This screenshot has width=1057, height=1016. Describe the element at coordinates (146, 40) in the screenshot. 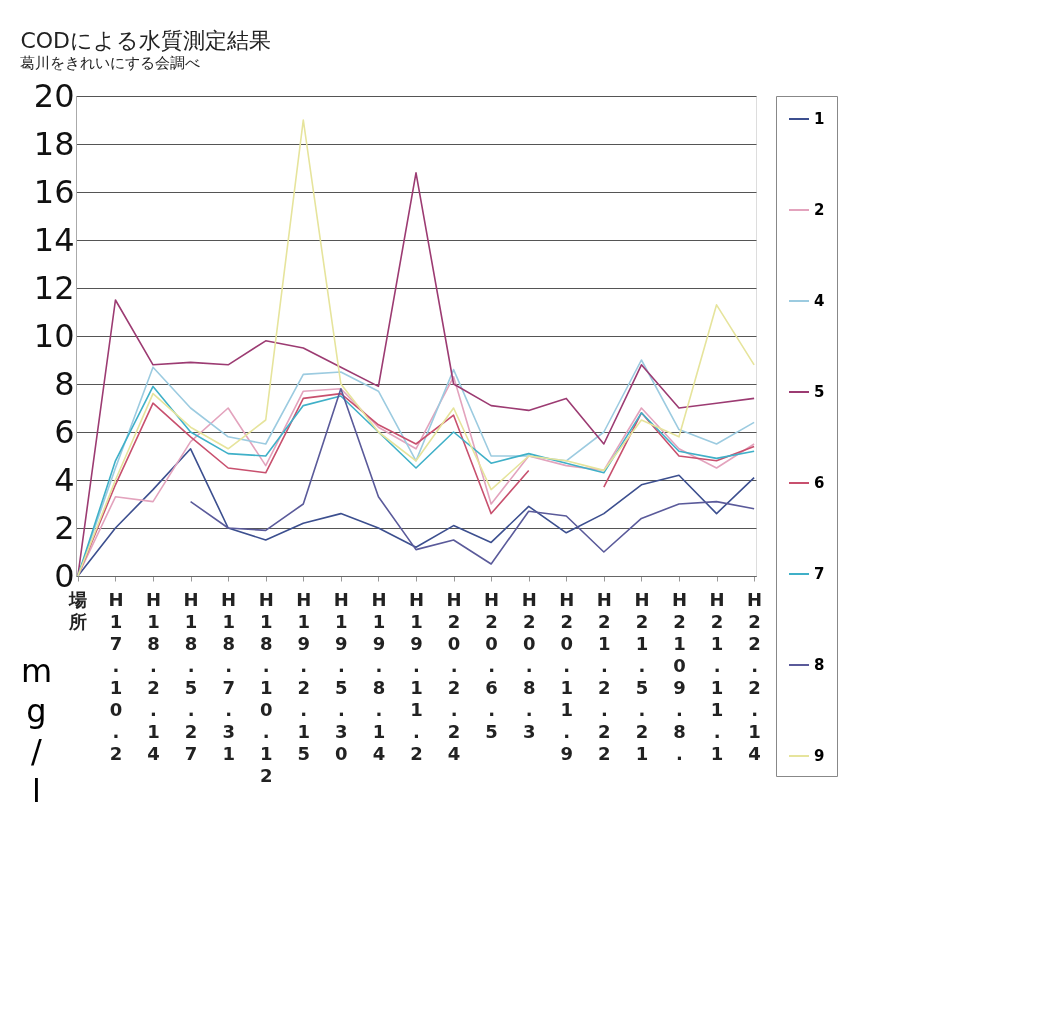

I see `chart-title: CODによる水質測定結果` at that location.